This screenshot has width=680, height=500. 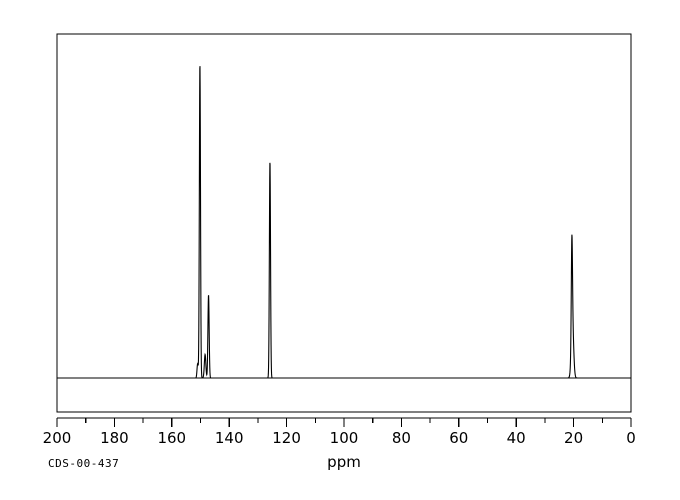 I want to click on x-axis-tick-label: 200, so click(x=57, y=438).